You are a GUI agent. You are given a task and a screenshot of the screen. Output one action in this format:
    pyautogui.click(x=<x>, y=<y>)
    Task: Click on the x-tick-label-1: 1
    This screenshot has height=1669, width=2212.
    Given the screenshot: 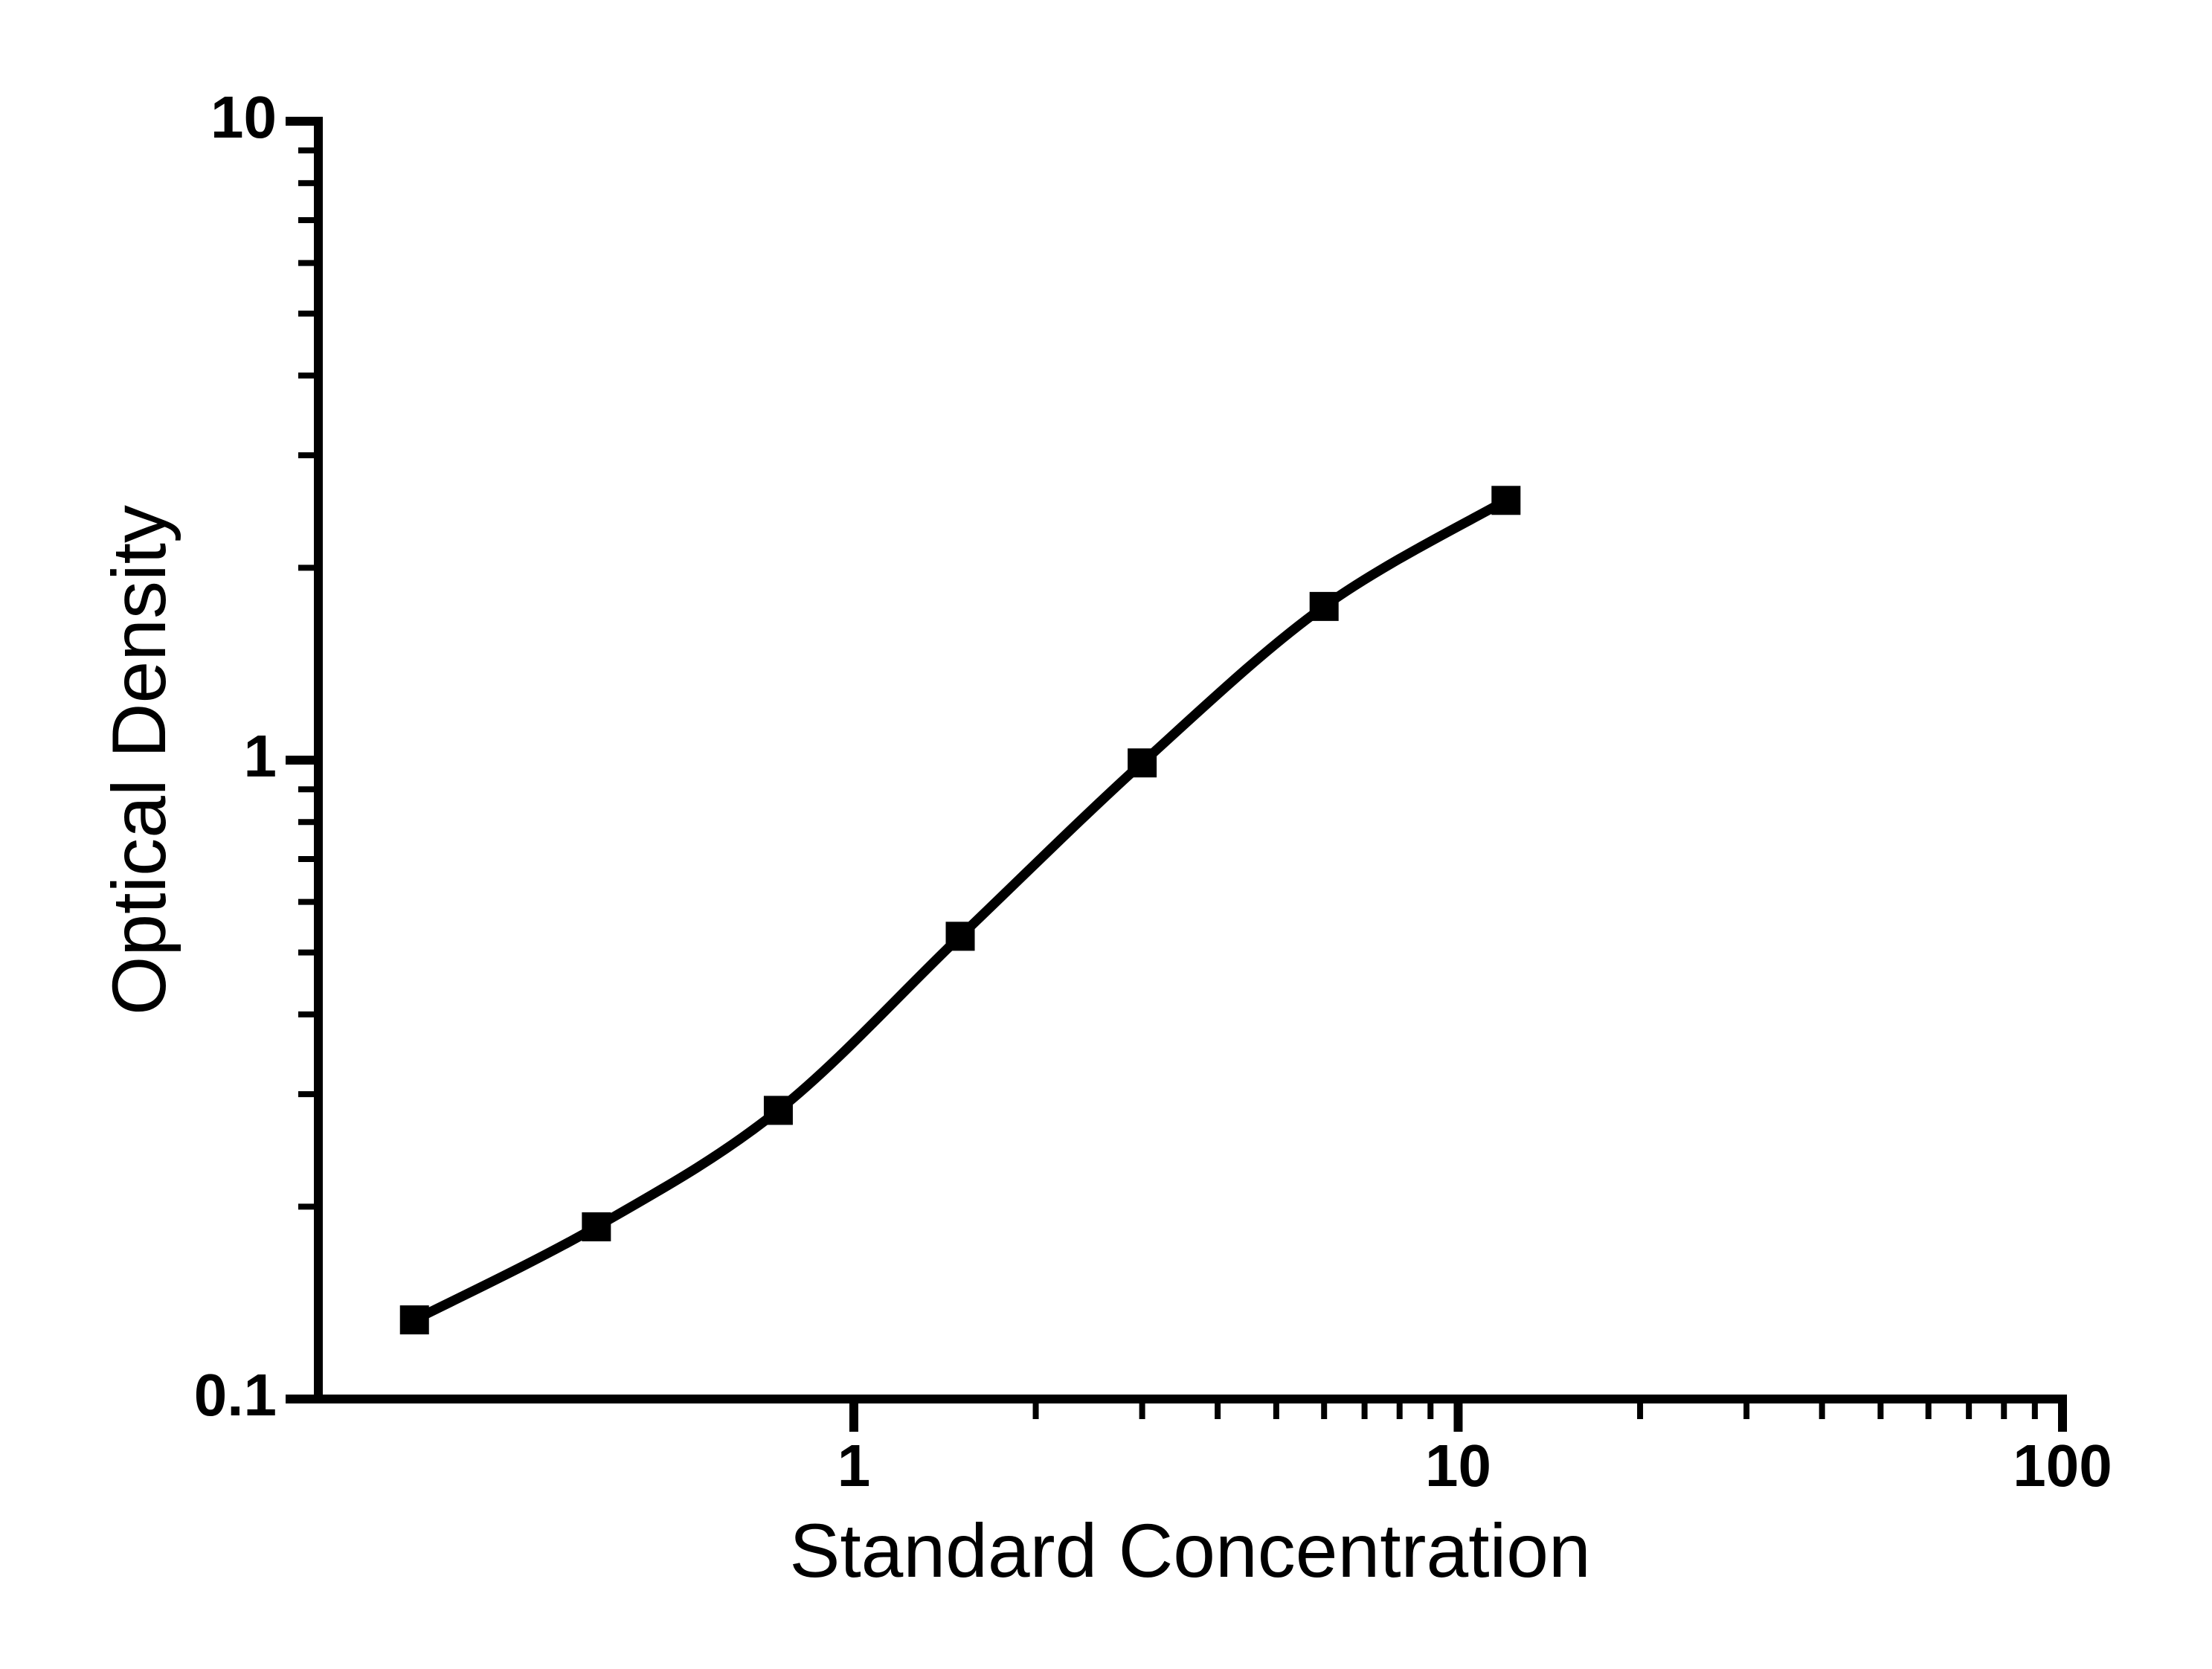 What is the action you would take?
    pyautogui.click(x=854, y=1465)
    